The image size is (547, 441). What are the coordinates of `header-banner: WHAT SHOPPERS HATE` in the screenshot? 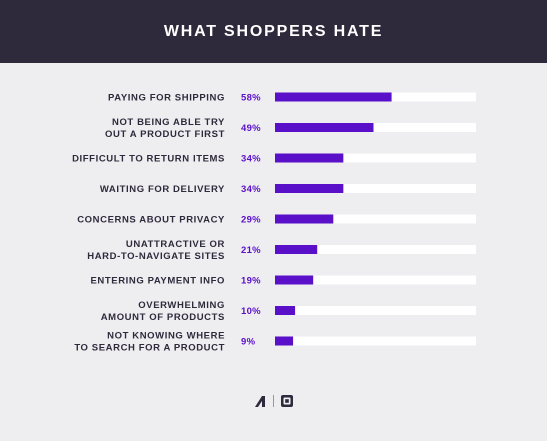 It's located at (273, 31).